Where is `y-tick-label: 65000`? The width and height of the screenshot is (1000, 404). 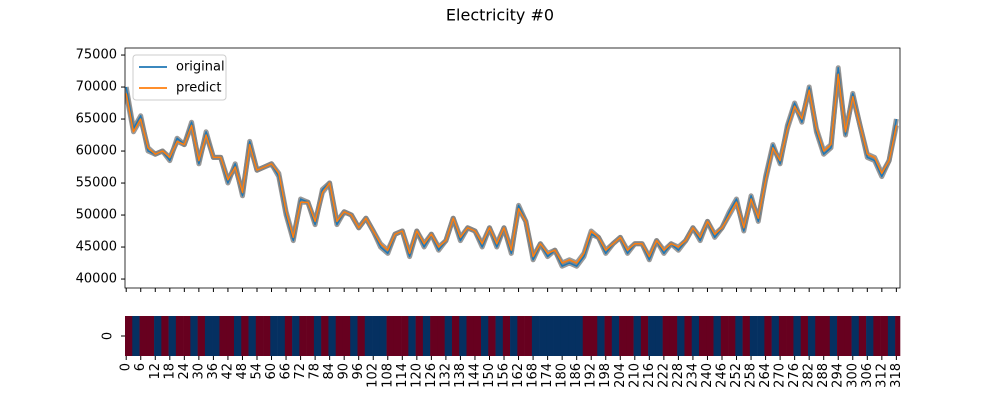 y-tick-label: 65000 is located at coordinates (96, 119).